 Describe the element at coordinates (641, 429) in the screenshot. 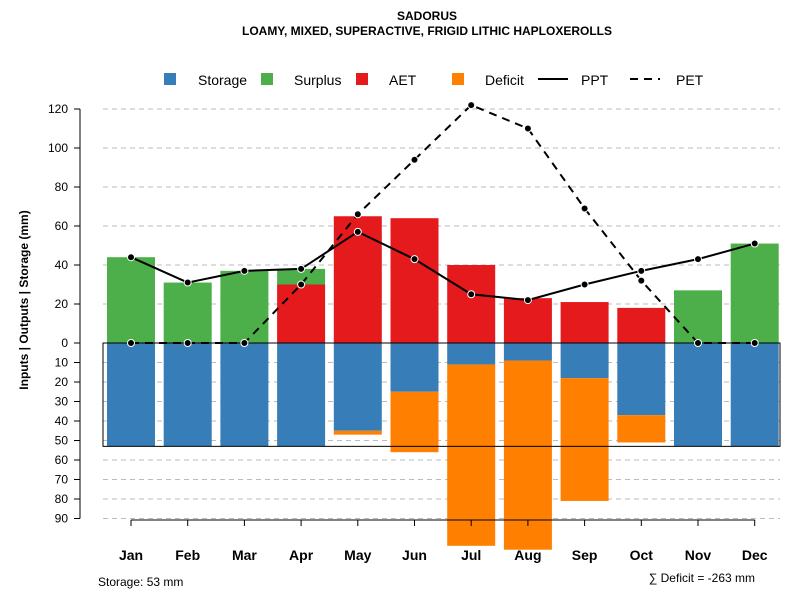

I see `bar-deficit-oct` at that location.